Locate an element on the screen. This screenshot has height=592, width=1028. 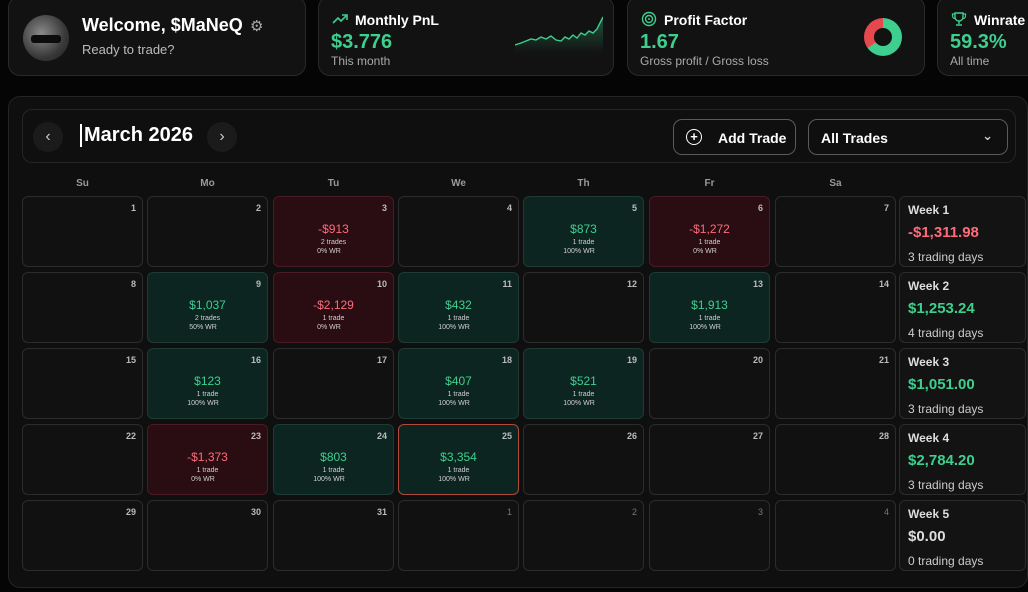
calendar-day: 3 is located at coordinates (709, 535).